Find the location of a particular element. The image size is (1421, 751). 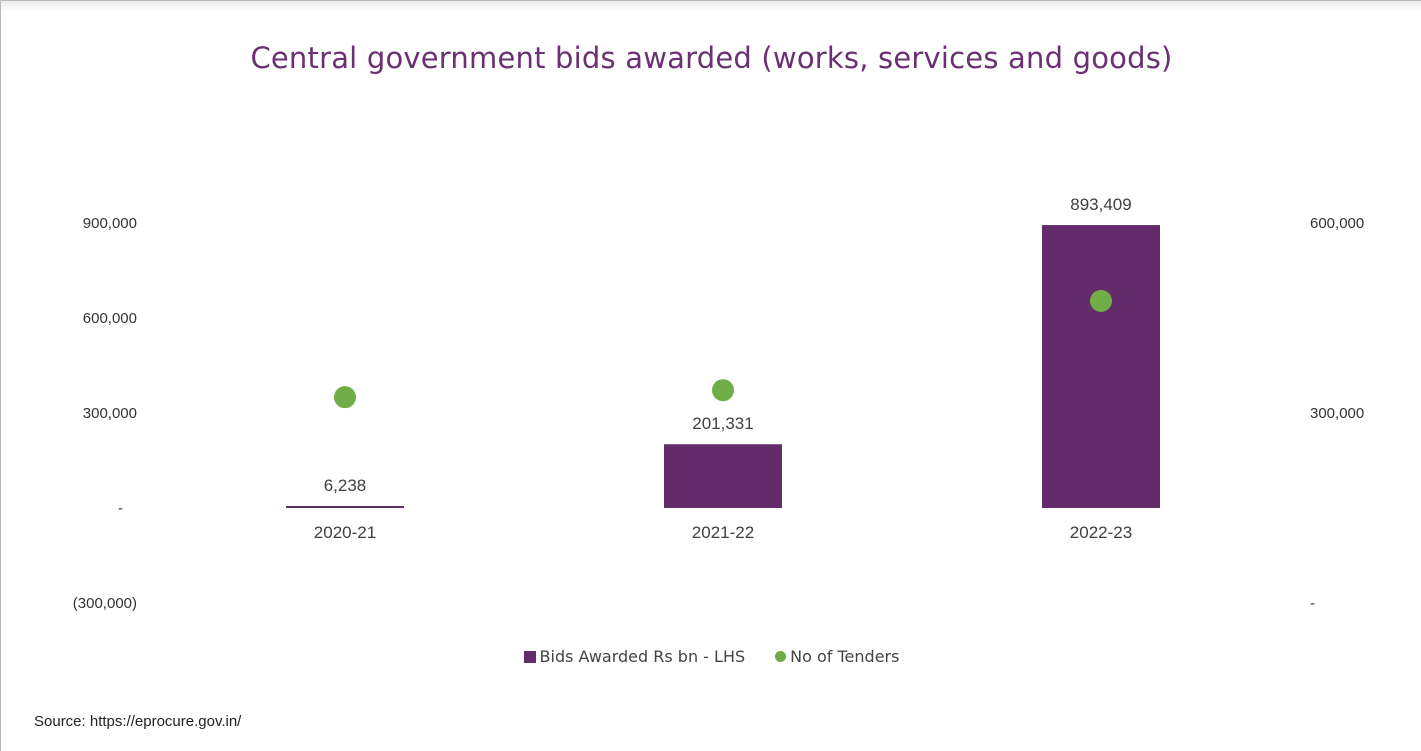

x-tick-label: 2021-22 is located at coordinates (723, 532).